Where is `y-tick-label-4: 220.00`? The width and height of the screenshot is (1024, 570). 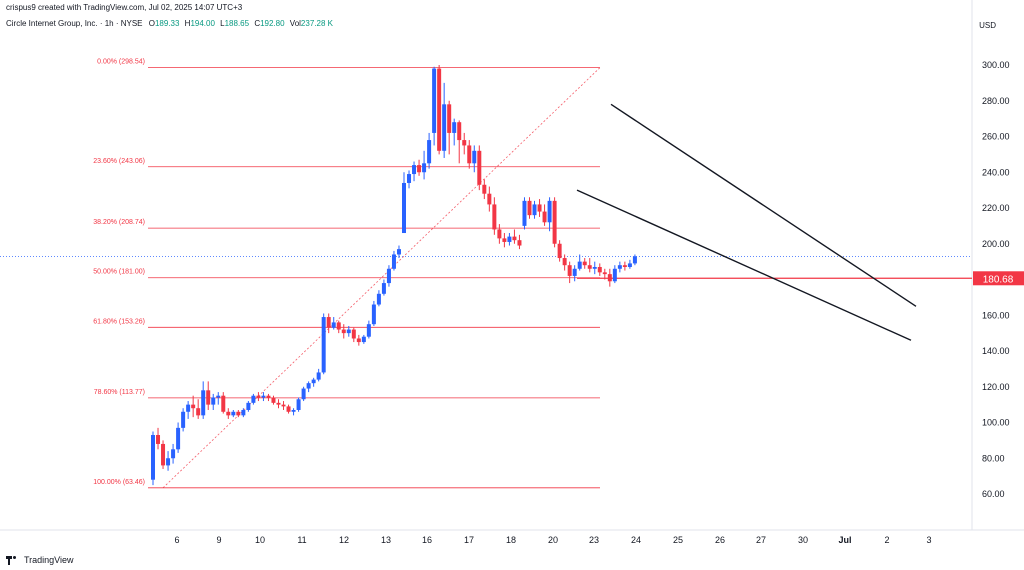 y-tick-label-4: 220.00 is located at coordinates (996, 208).